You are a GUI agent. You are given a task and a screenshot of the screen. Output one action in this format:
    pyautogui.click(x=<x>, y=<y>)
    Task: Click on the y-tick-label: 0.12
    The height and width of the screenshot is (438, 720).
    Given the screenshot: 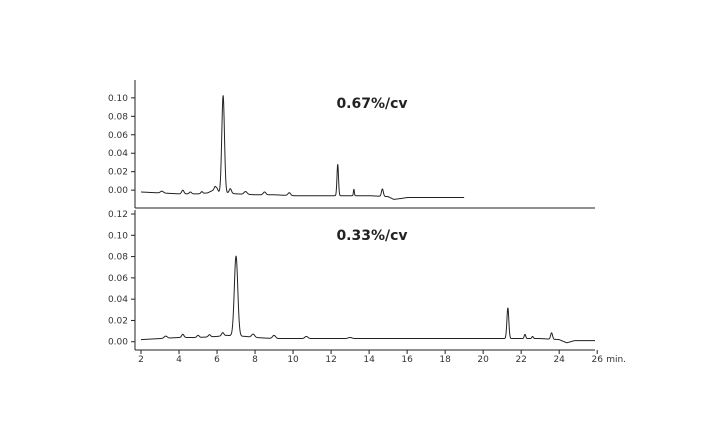 What is the action you would take?
    pyautogui.click(x=118, y=215)
    